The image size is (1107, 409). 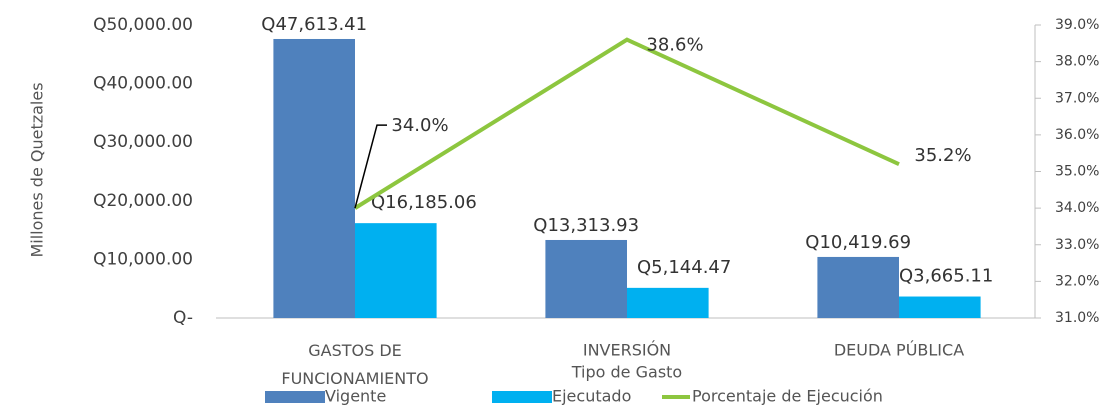 What do you see at coordinates (942, 155) in the screenshot?
I see `data-label: 35.2%` at bounding box center [942, 155].